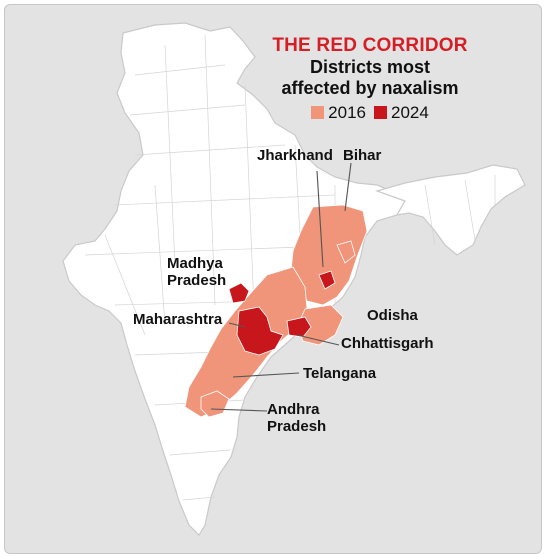 This screenshot has width=546, height=556. I want to click on northeast-region, so click(450, 210).